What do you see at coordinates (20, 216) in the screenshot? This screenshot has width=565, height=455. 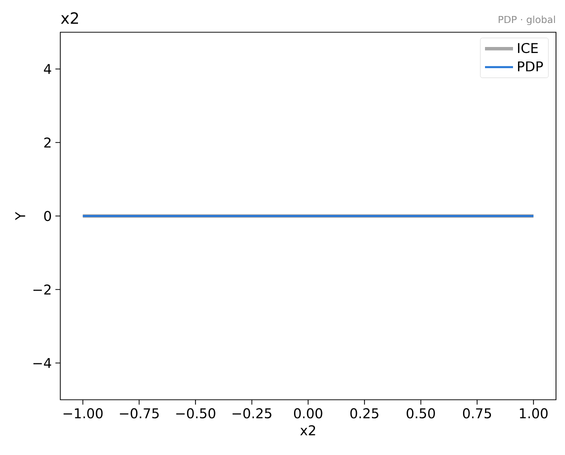 I see `y-axis-title: Y` at bounding box center [20, 216].